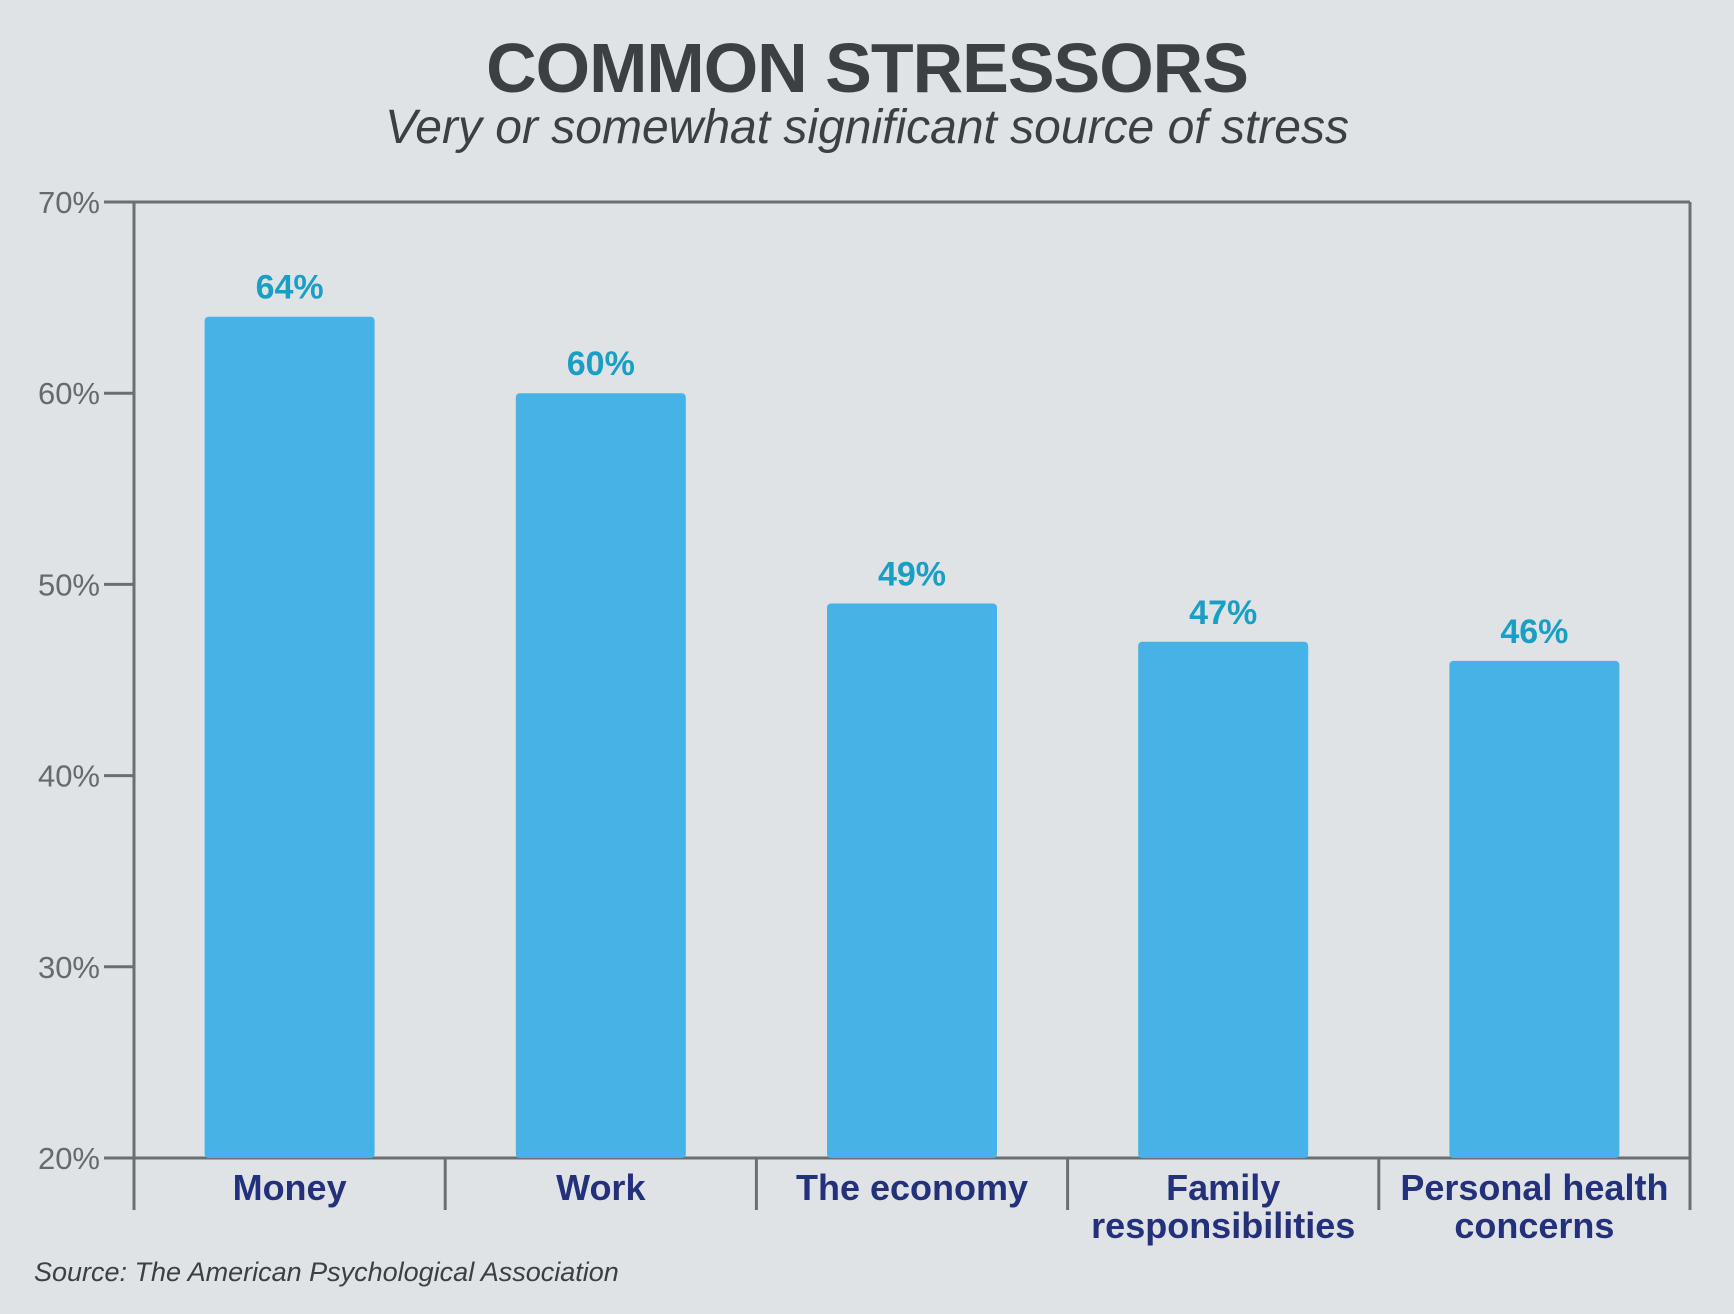 This screenshot has width=1734, height=1314. I want to click on data-label: 46%, so click(1534, 632).